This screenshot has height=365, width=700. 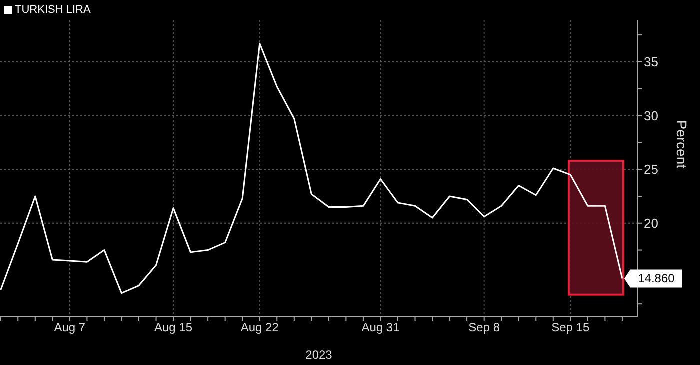 What do you see at coordinates (173, 327) in the screenshot?
I see `x-tick-label: Aug 15` at bounding box center [173, 327].